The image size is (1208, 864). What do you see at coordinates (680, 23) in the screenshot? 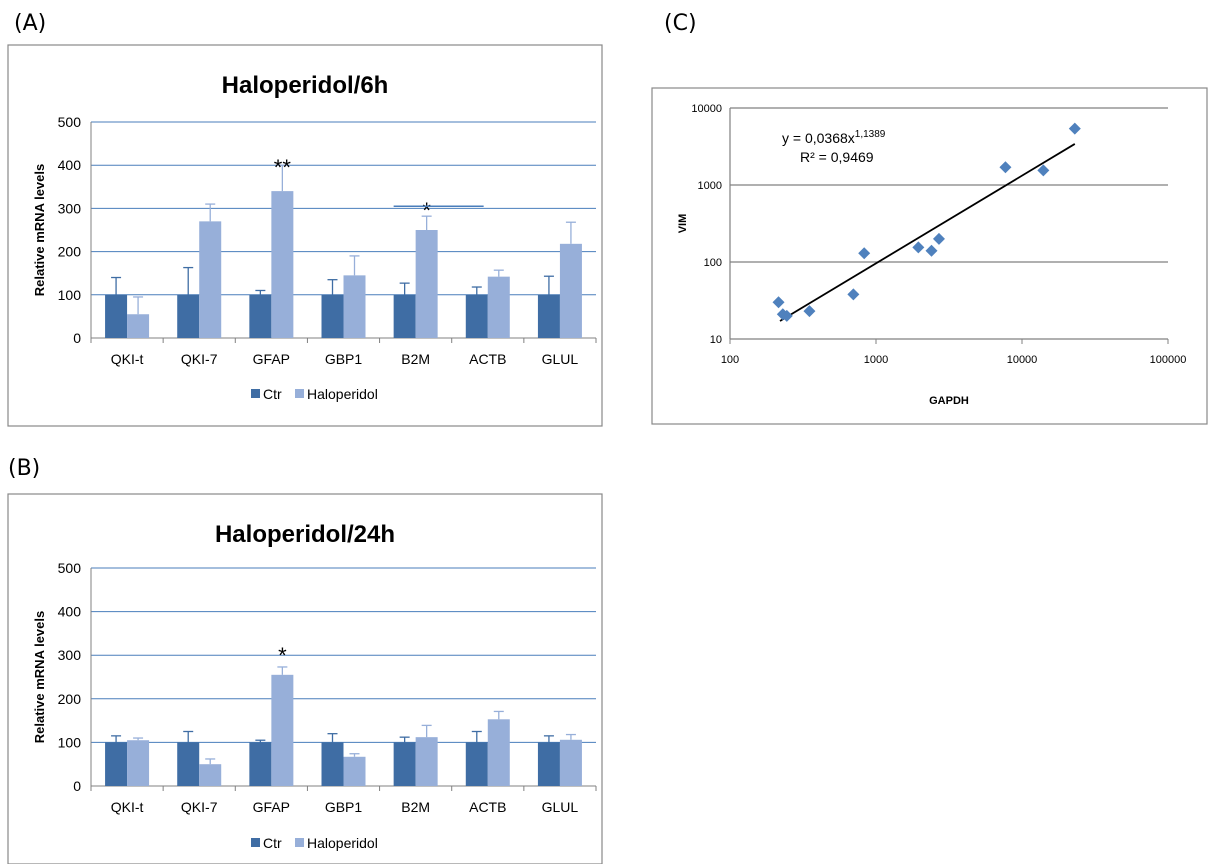
I see `panel-label-c: (C)` at bounding box center [680, 23].